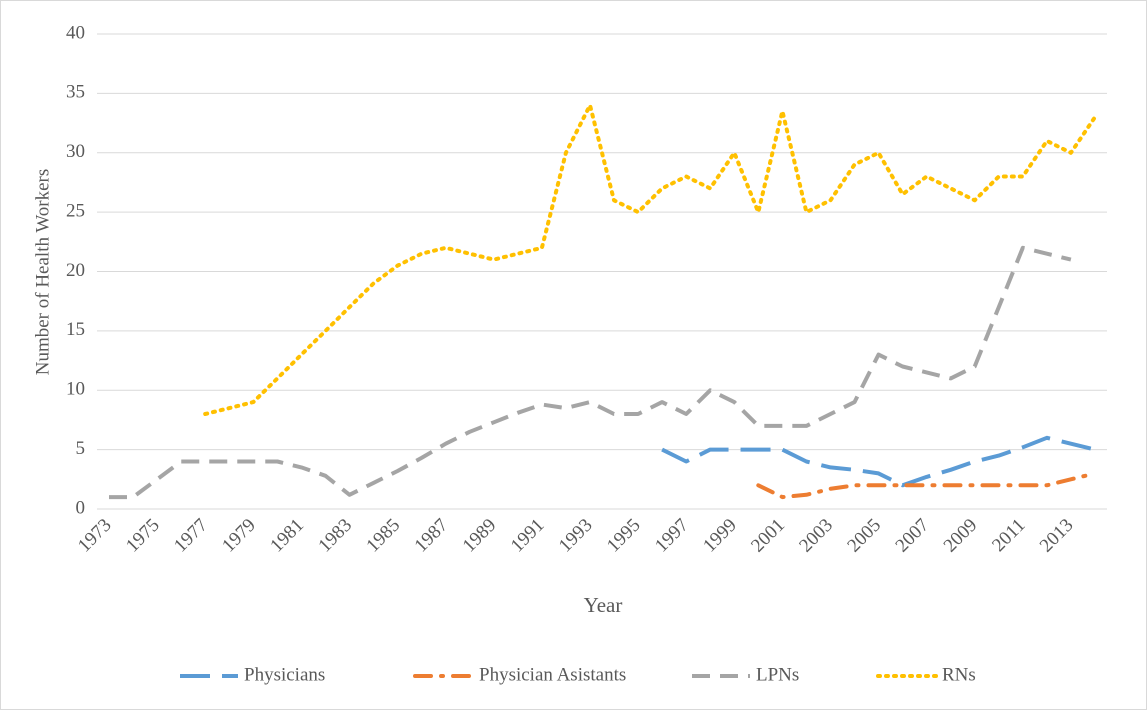 The height and width of the screenshot is (711, 1148). I want to click on series-line, so click(878, 461).